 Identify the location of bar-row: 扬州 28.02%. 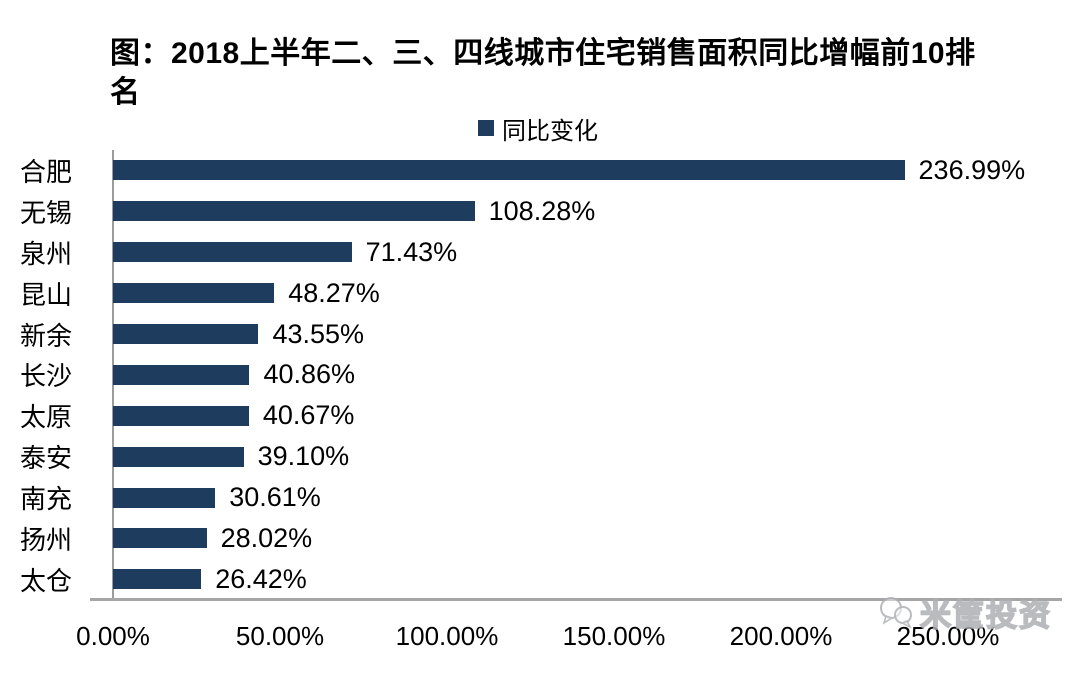
(536, 538).